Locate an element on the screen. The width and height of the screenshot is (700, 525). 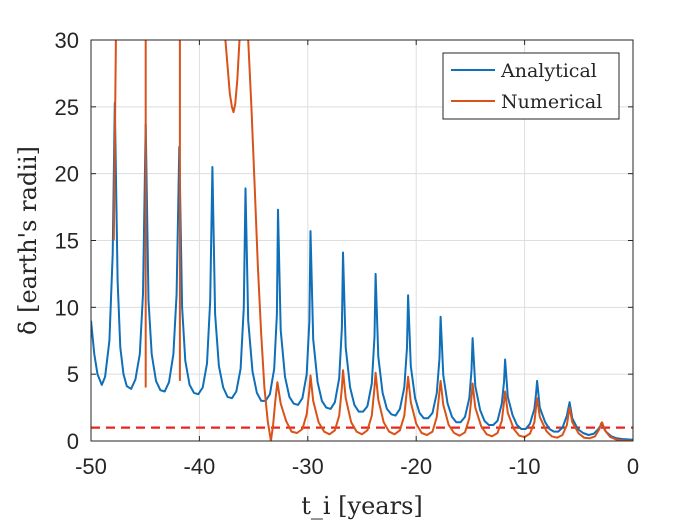
y-tick-label: 0 is located at coordinates (73, 441).